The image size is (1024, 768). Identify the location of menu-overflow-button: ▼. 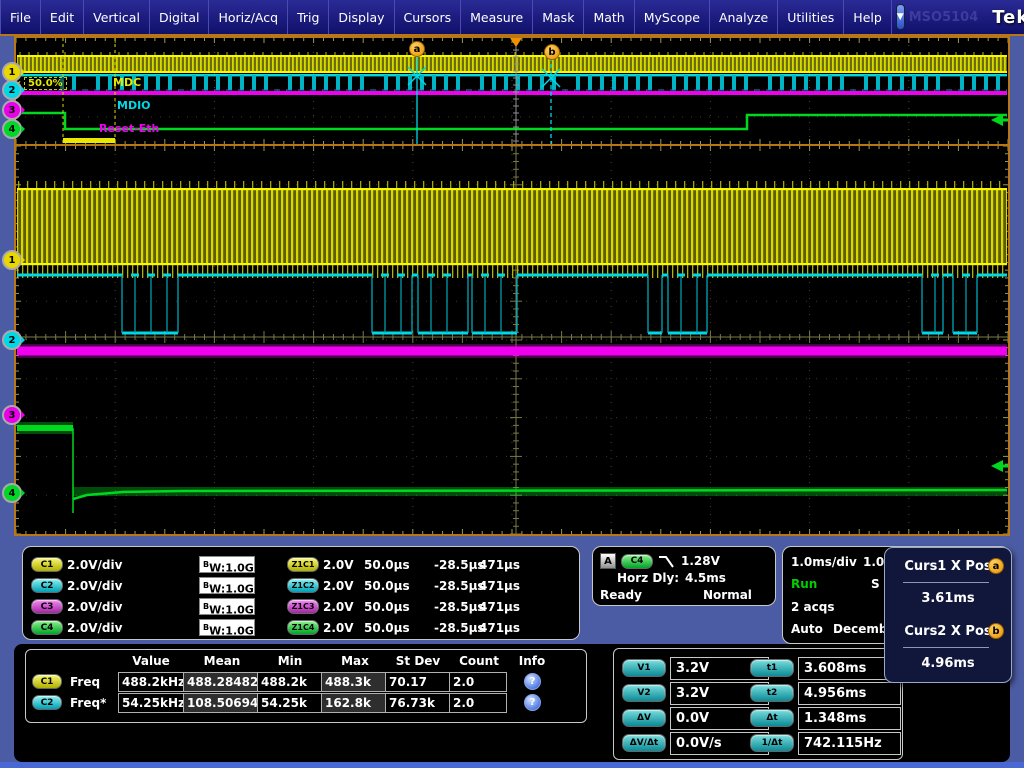
(900, 17).